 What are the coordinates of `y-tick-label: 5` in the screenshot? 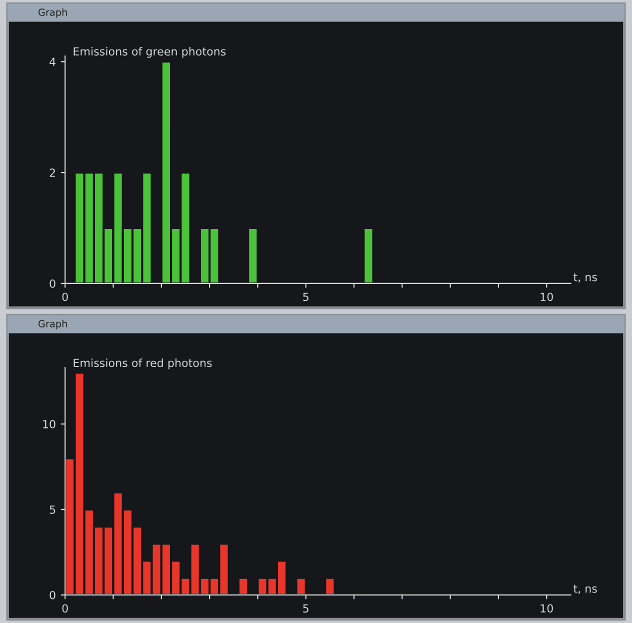 It's located at (53, 510).